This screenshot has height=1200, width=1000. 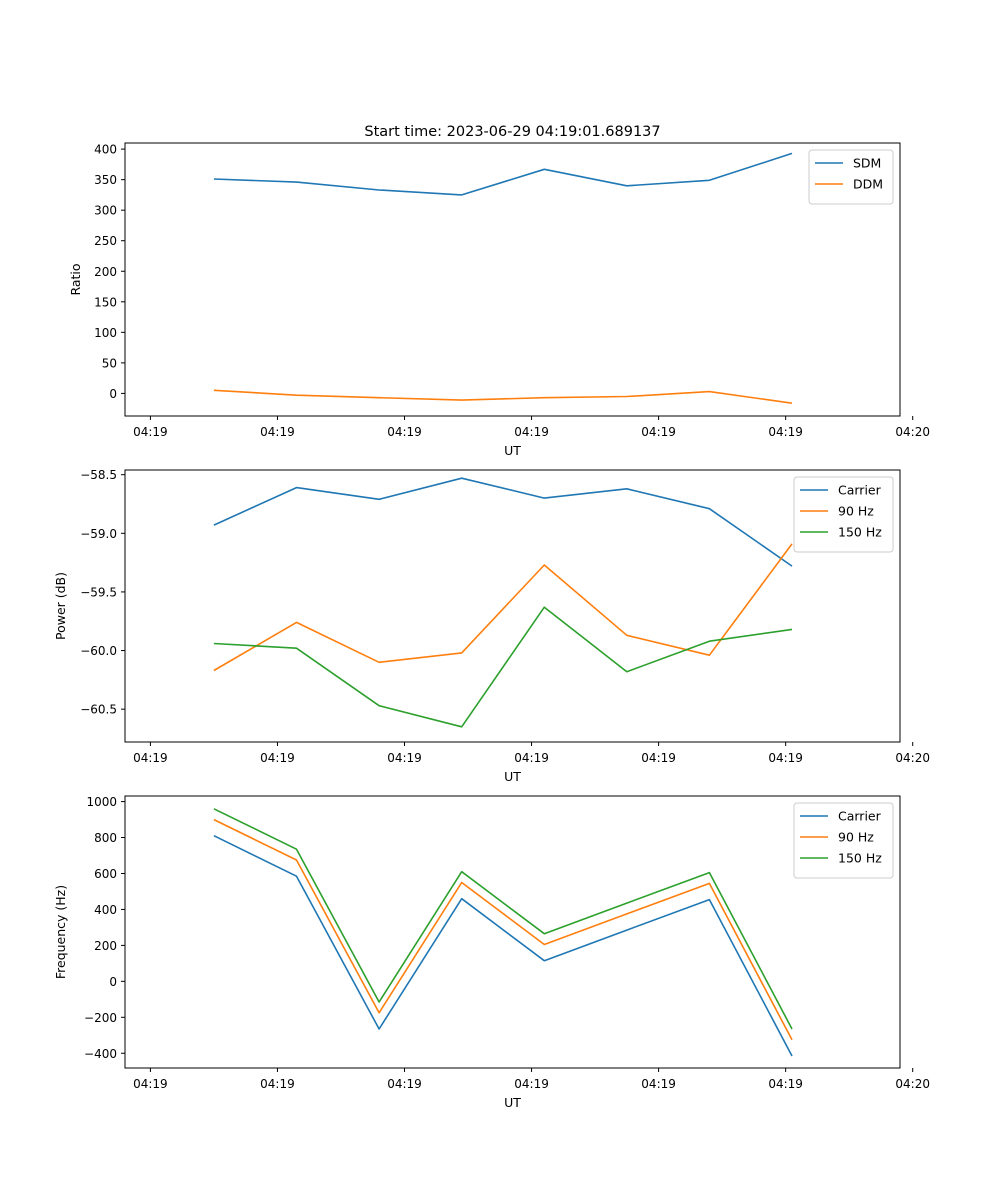 I want to click on y-tick-label: −60.5, so click(x=98, y=710).